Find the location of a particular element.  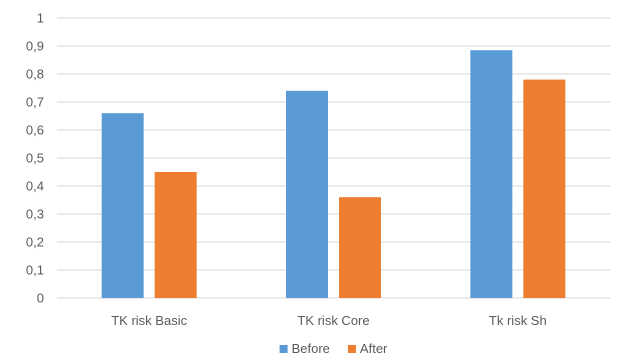

y-tick-label: 0,5 is located at coordinates (35, 158).